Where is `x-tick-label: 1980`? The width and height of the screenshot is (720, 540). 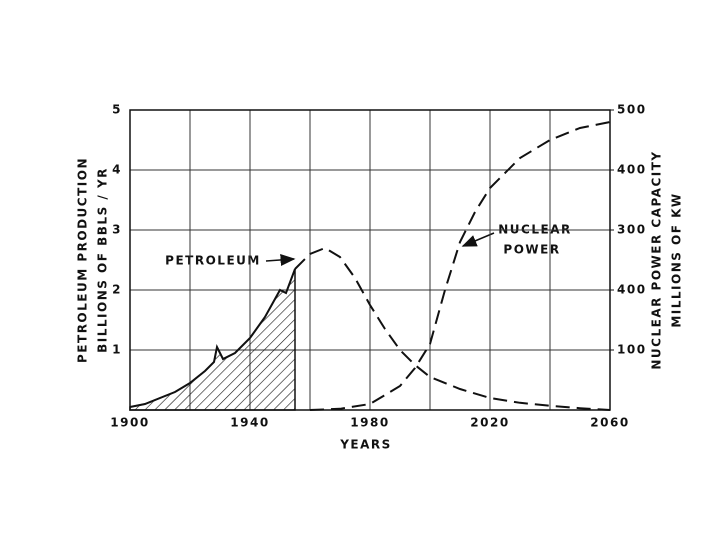 x-tick-label: 1980 is located at coordinates (369, 423).